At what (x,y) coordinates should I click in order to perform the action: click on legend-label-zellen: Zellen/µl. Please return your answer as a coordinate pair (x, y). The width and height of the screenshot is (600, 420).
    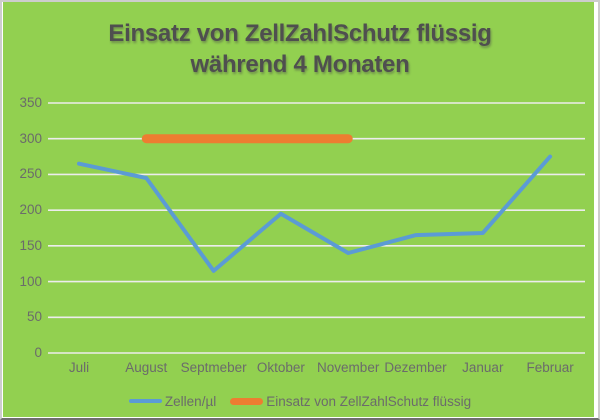
    Looking at the image, I should click on (190, 401).